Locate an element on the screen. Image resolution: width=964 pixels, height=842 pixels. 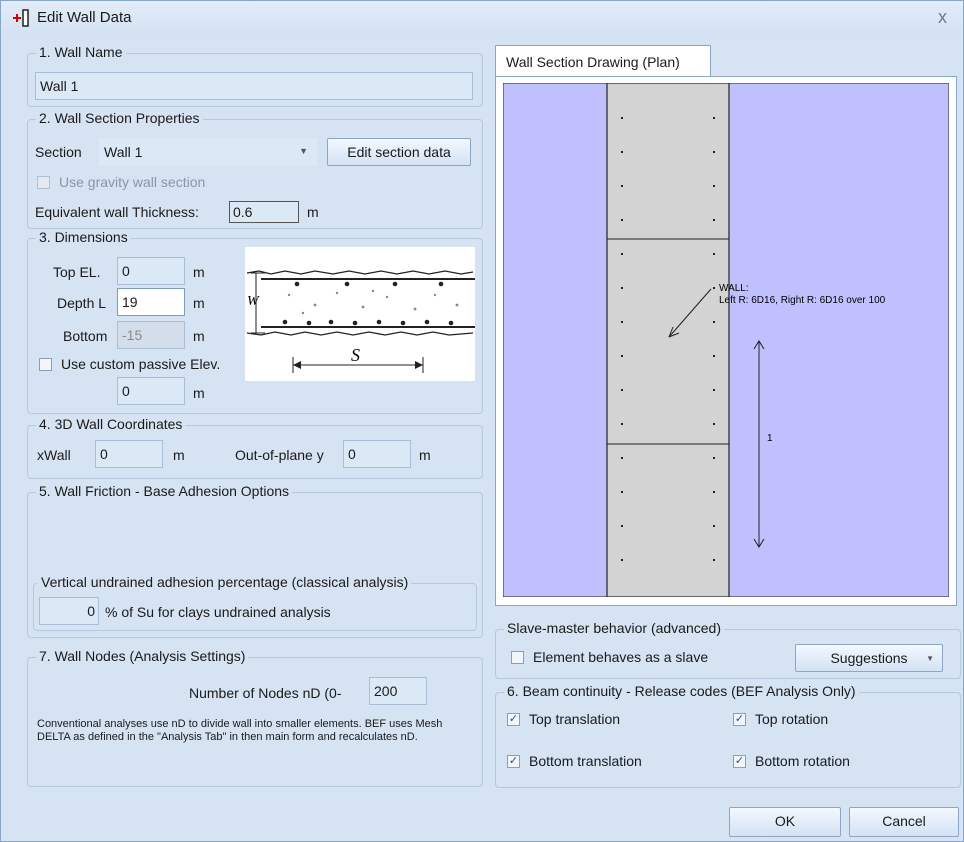
adhesion-input: 0 is located at coordinates (69, 611).